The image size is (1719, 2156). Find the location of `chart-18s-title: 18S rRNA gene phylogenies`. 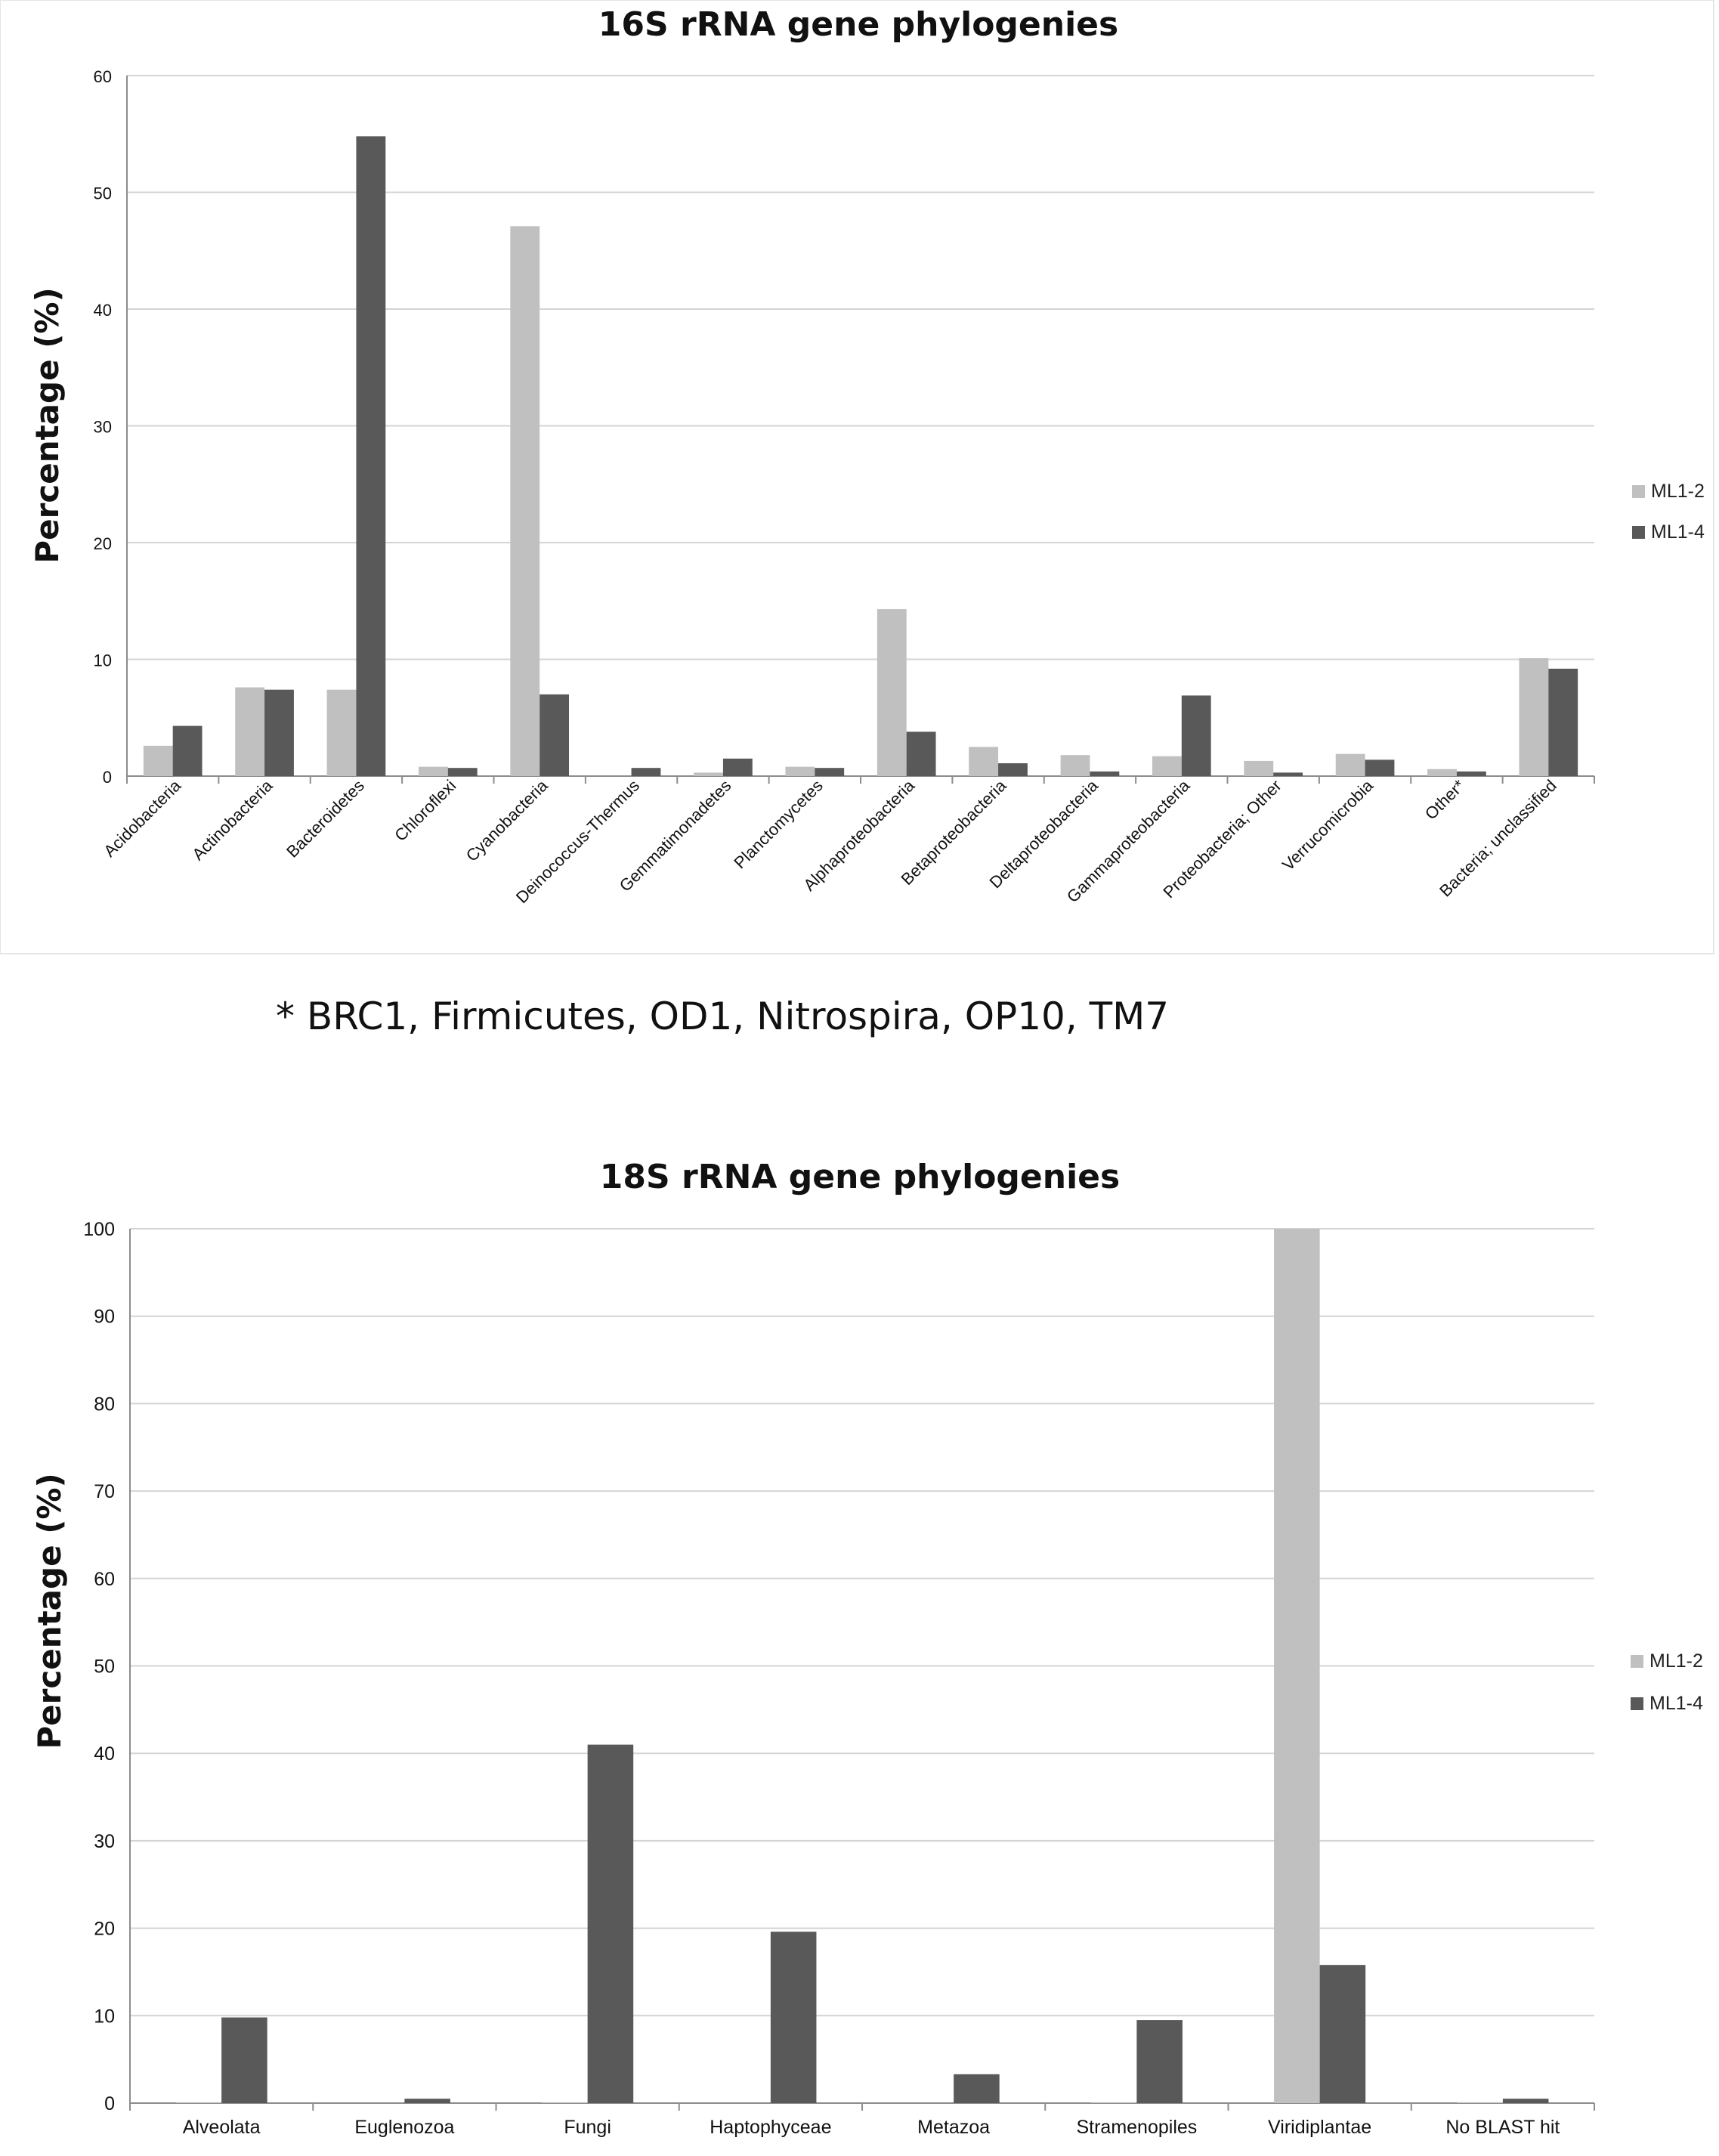

chart-18s-title: 18S rRNA gene phylogenies is located at coordinates (860, 1177).